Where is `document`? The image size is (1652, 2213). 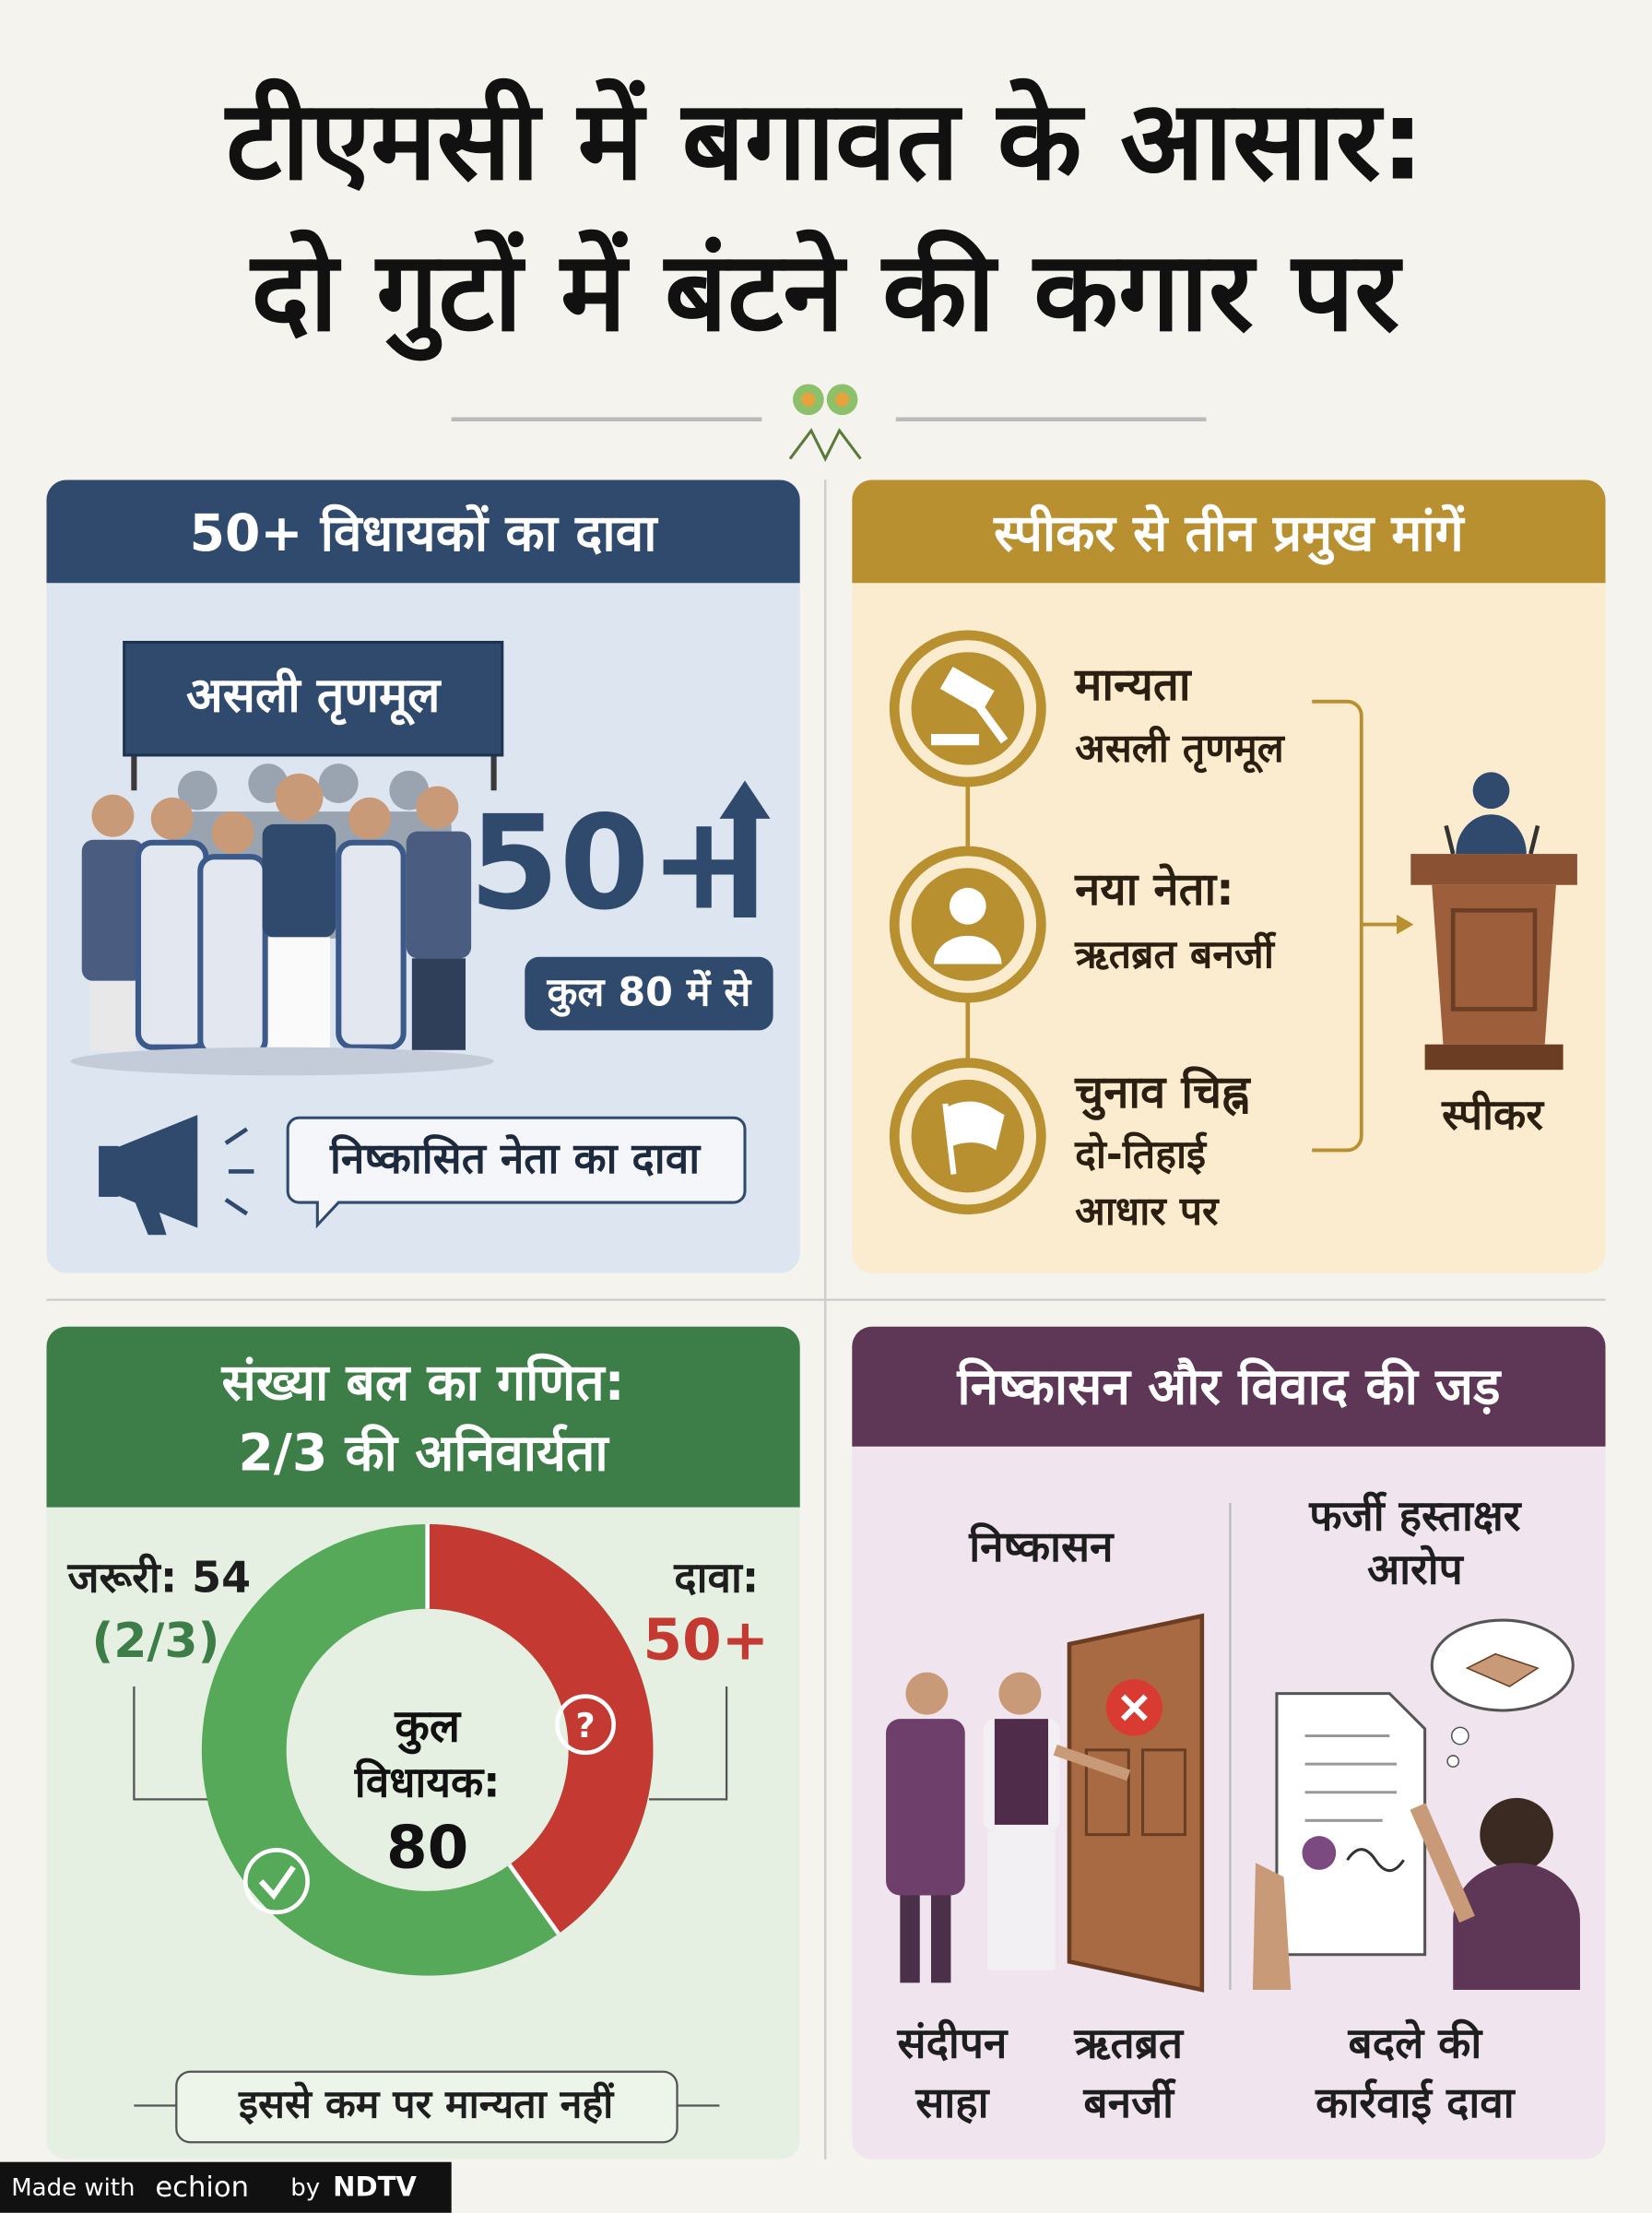 document is located at coordinates (1339, 1841).